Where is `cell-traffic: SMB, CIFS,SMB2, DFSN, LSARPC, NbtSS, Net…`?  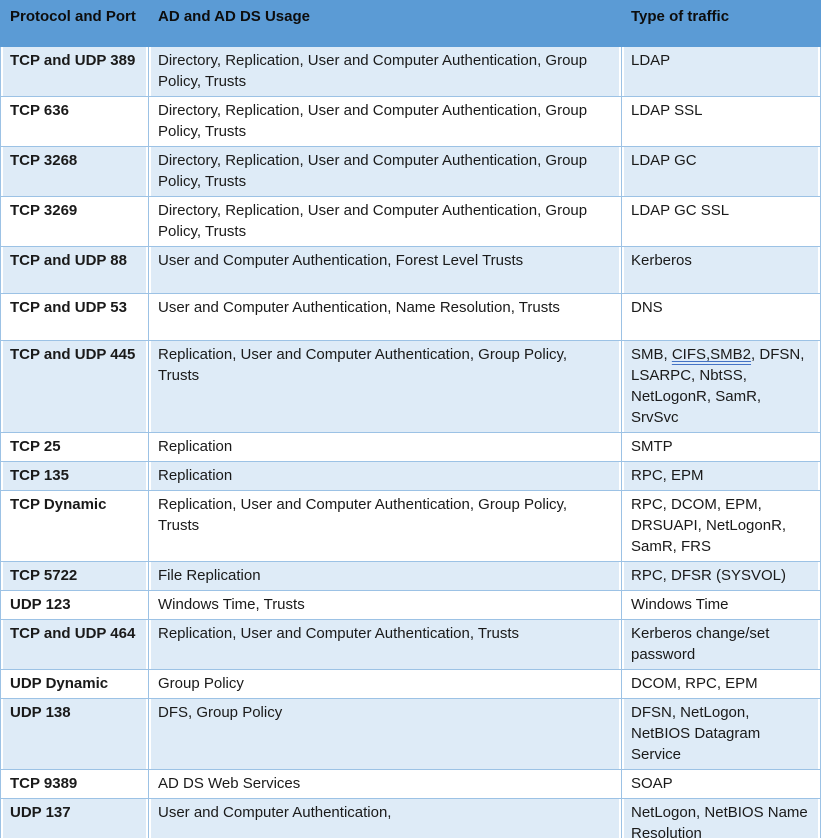
cell-traffic: SMB, CIFS,SMB2, DFSN, LSARPC, NbtSS, Net… is located at coordinates (721, 386).